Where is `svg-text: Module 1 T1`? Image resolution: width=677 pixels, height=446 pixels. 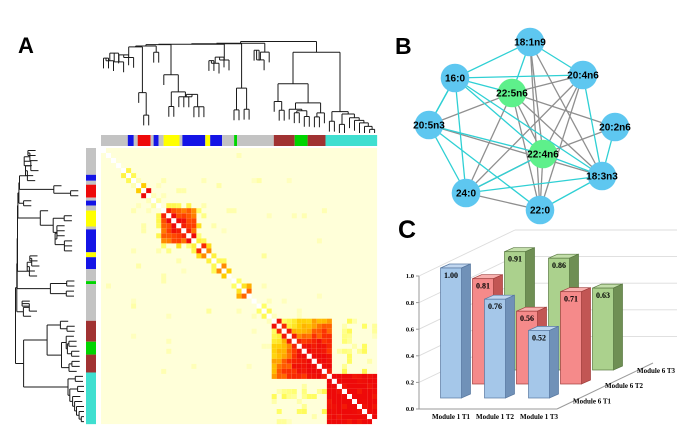 svg-text: Module 1 T1 is located at coordinates (451, 417).